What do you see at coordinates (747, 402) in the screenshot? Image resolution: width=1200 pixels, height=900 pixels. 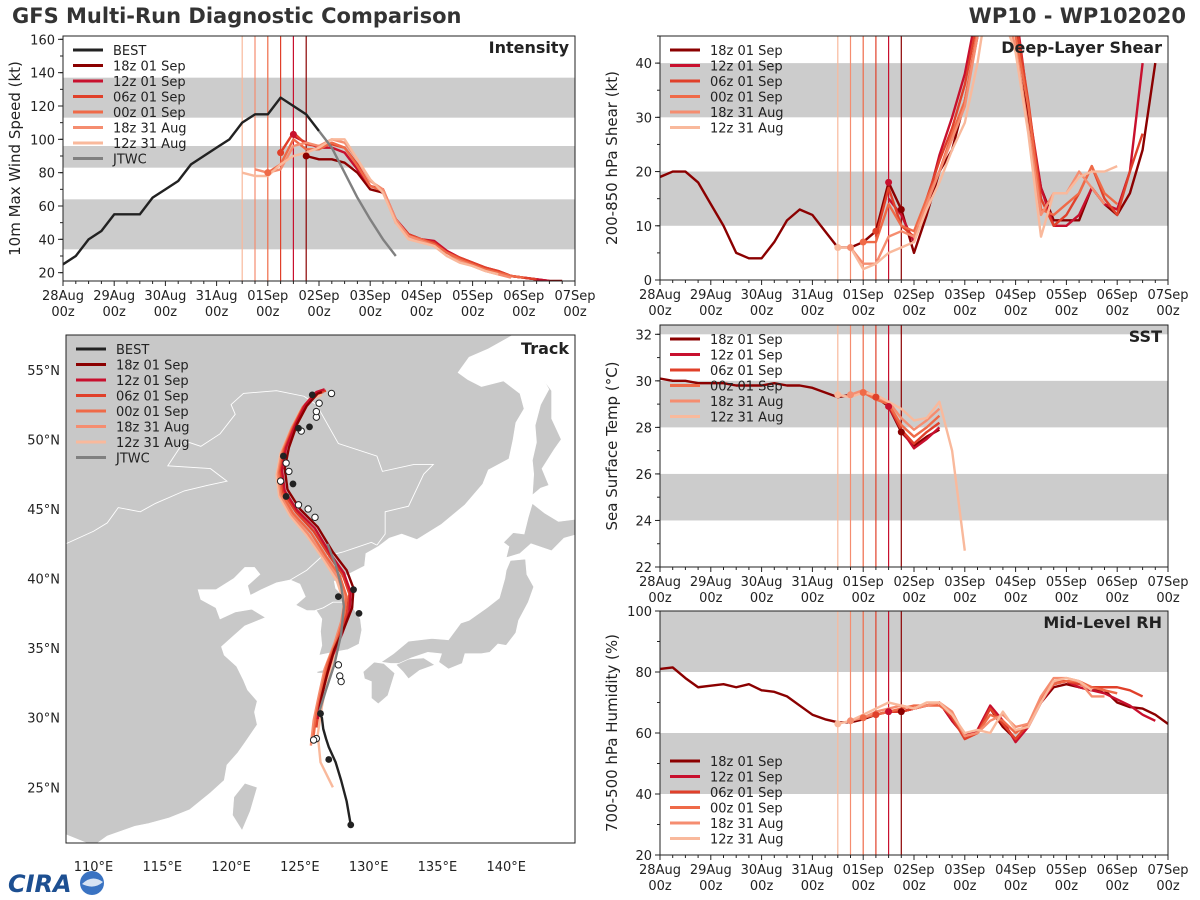 I see `sst-legend-label-18z-31-aug: 18z 31 Aug` at bounding box center [747, 402].